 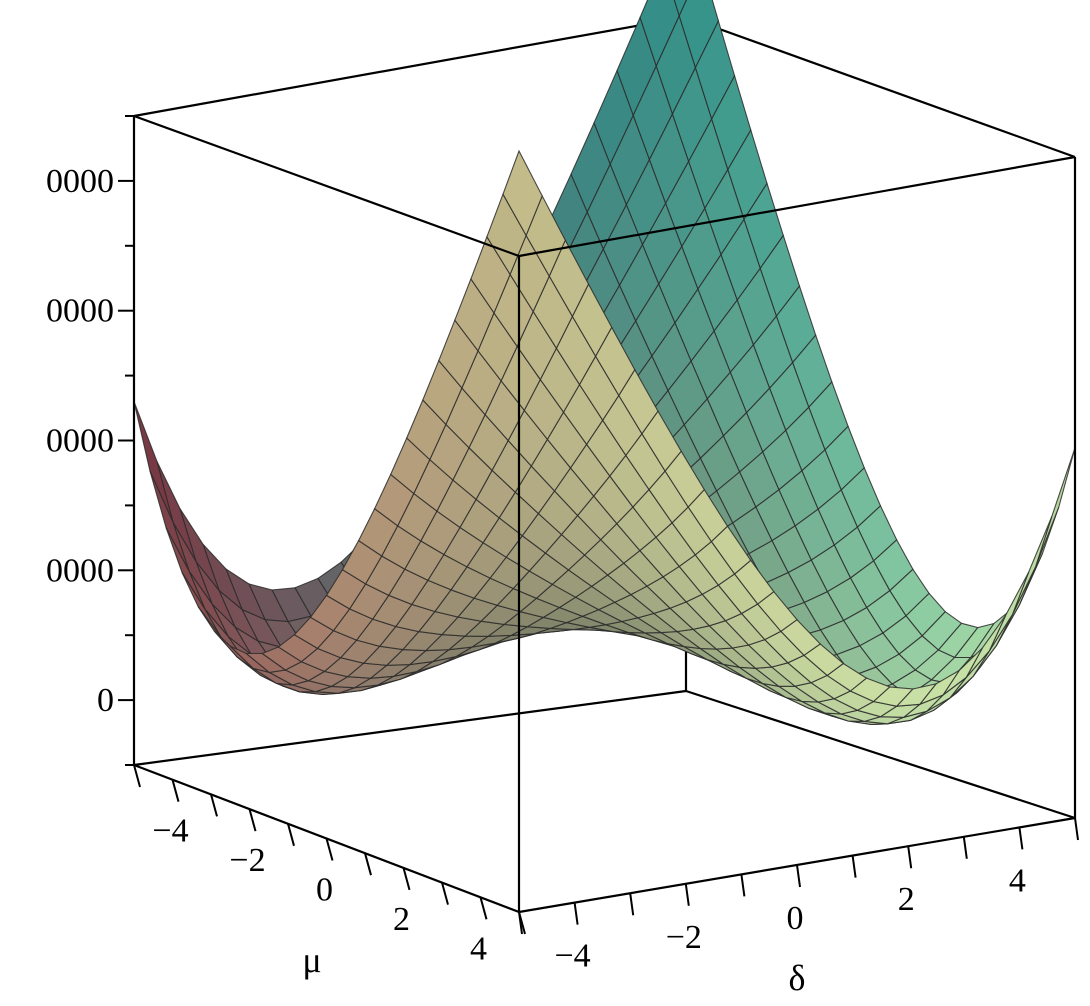 I want to click on mu-tick-label: −4, so click(x=170, y=831).